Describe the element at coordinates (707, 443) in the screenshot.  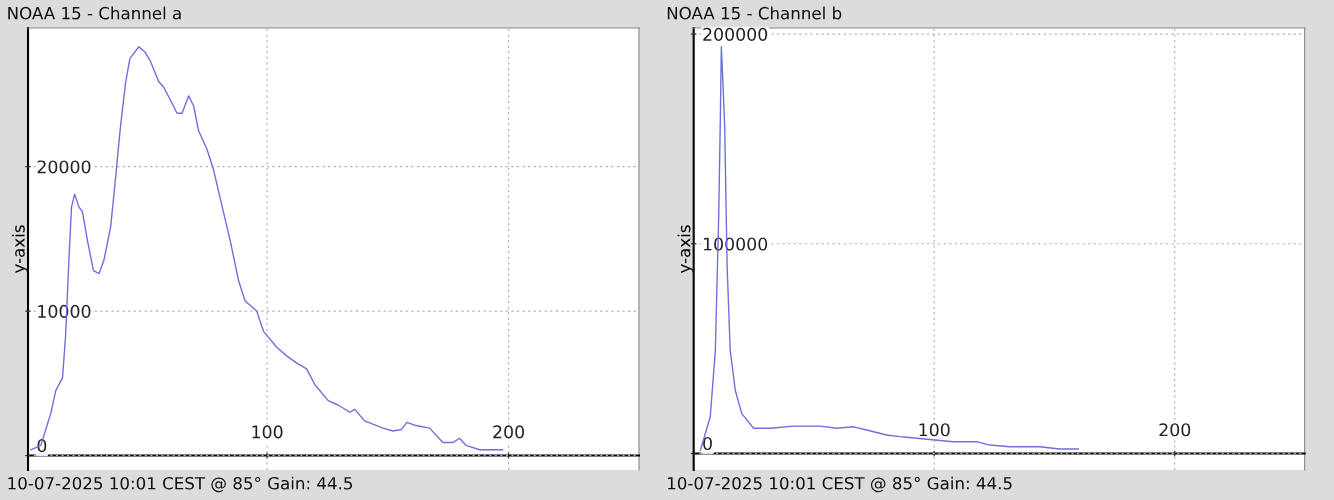
I see `y-tick-label: 0` at that location.